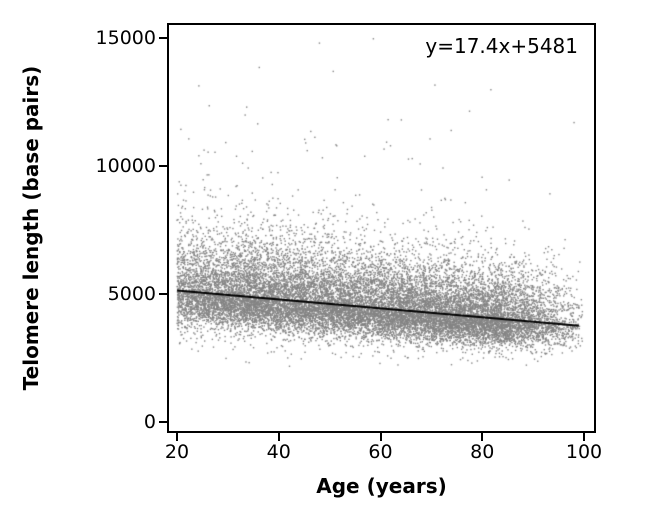 Image resolution: width=647 pixels, height=511 pixels. Describe the element at coordinates (482, 452) in the screenshot. I see `x-tick-label: 80` at that location.